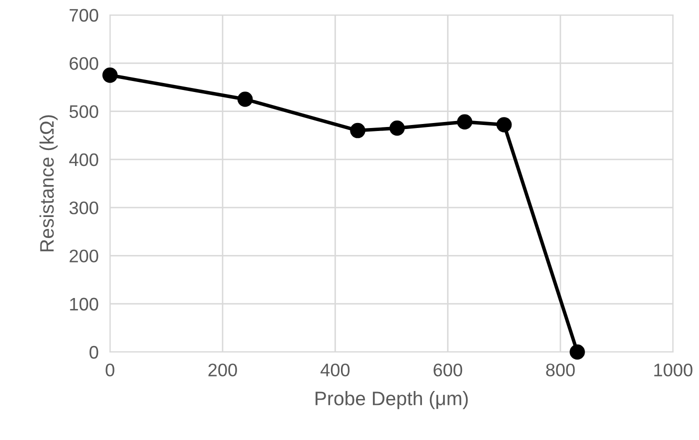 The height and width of the screenshot is (440, 699). What do you see at coordinates (110, 370) in the screenshot?
I see `x-tick-label: 0` at bounding box center [110, 370].